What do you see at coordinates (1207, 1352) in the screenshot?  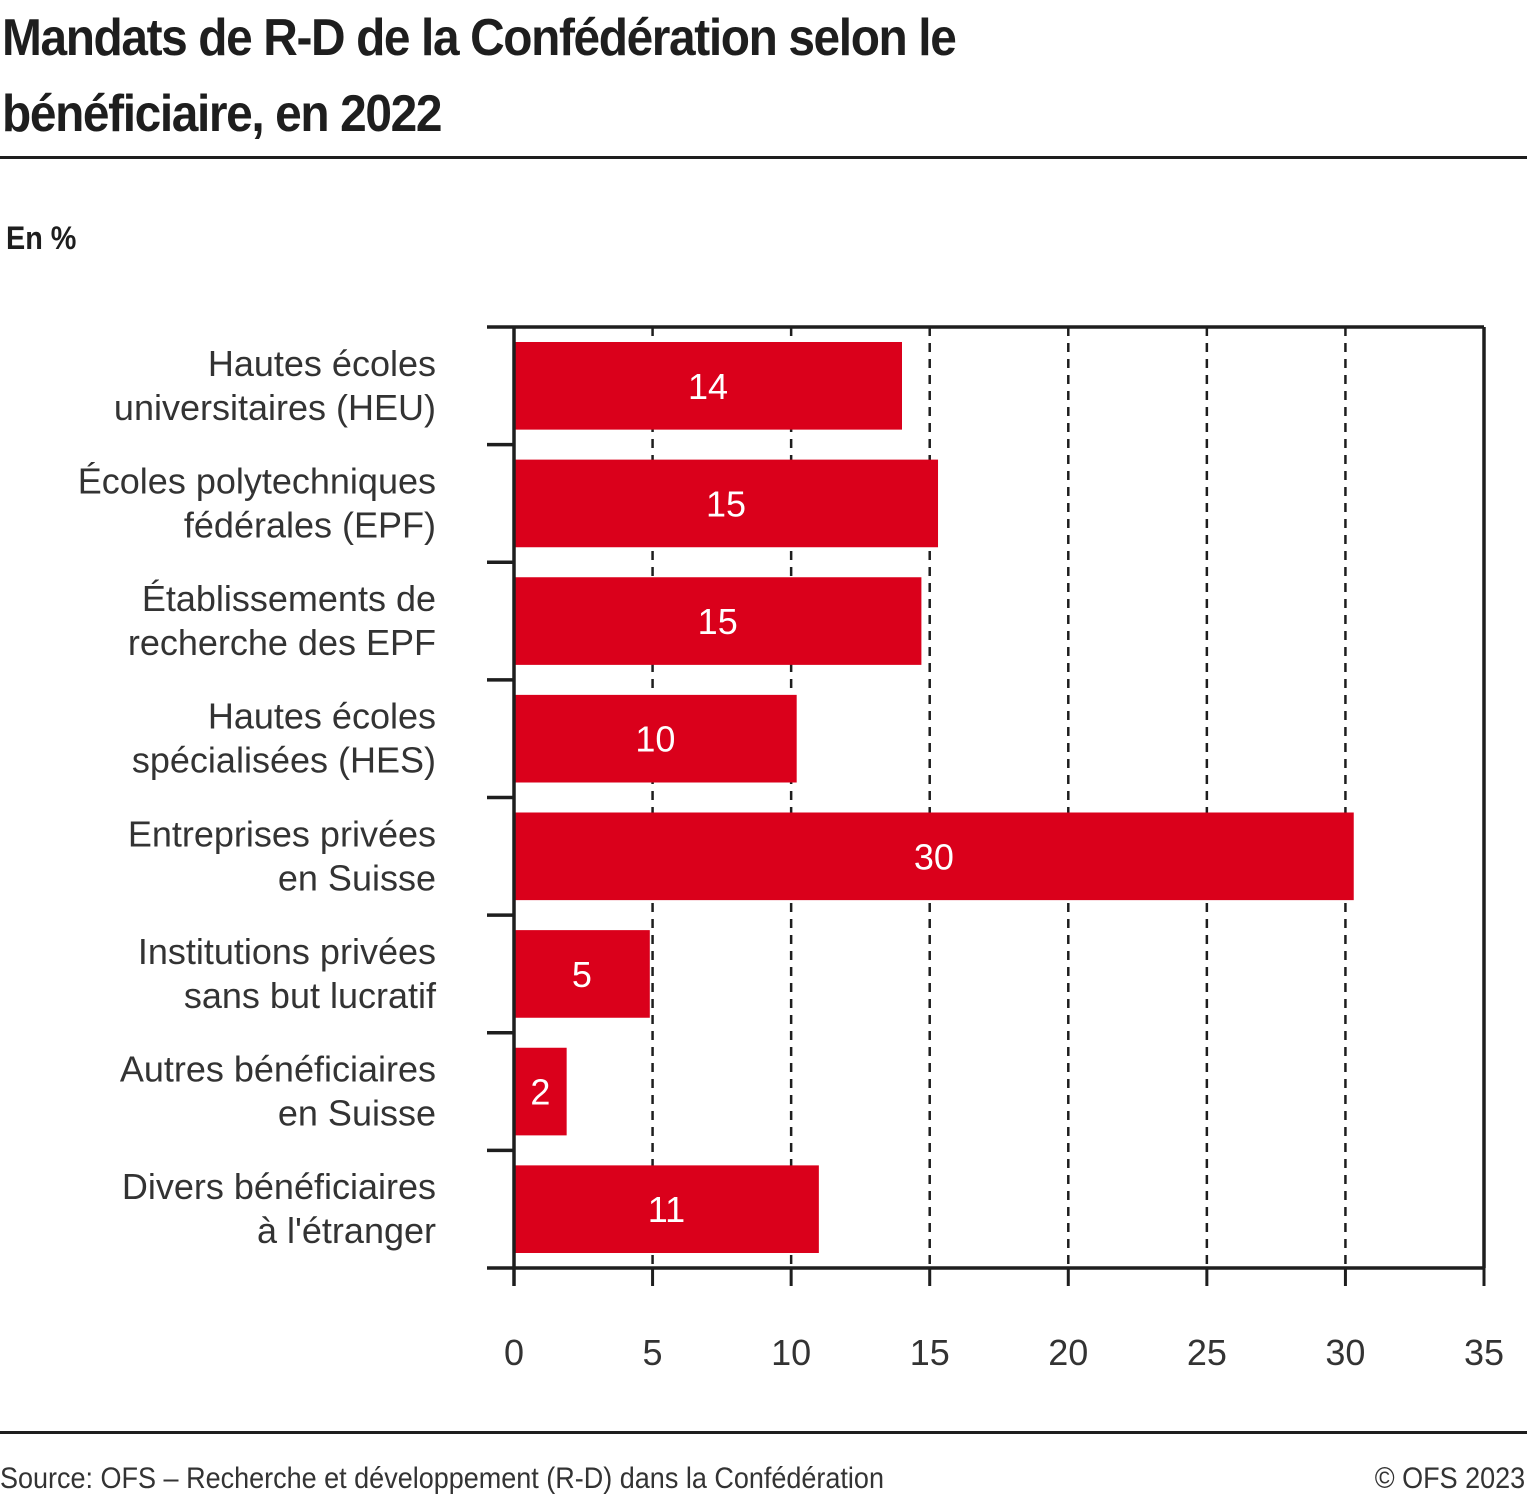 I see `x-tick-label: 25` at bounding box center [1207, 1352].